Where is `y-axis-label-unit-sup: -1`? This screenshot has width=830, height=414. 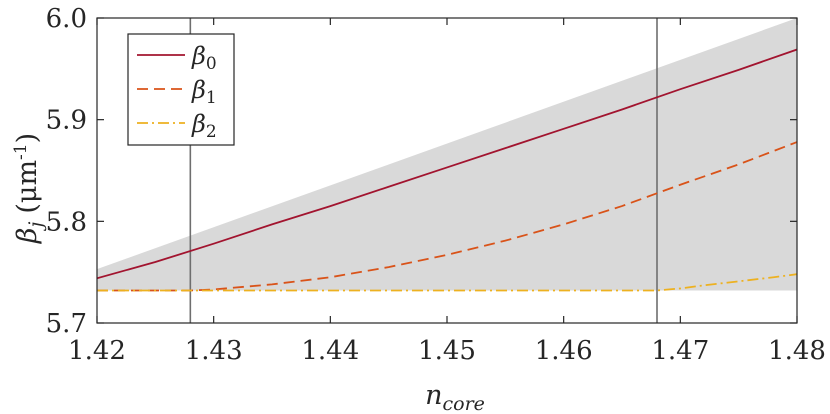
y-axis-label-unit-sup: -1 is located at coordinates (21, 151).